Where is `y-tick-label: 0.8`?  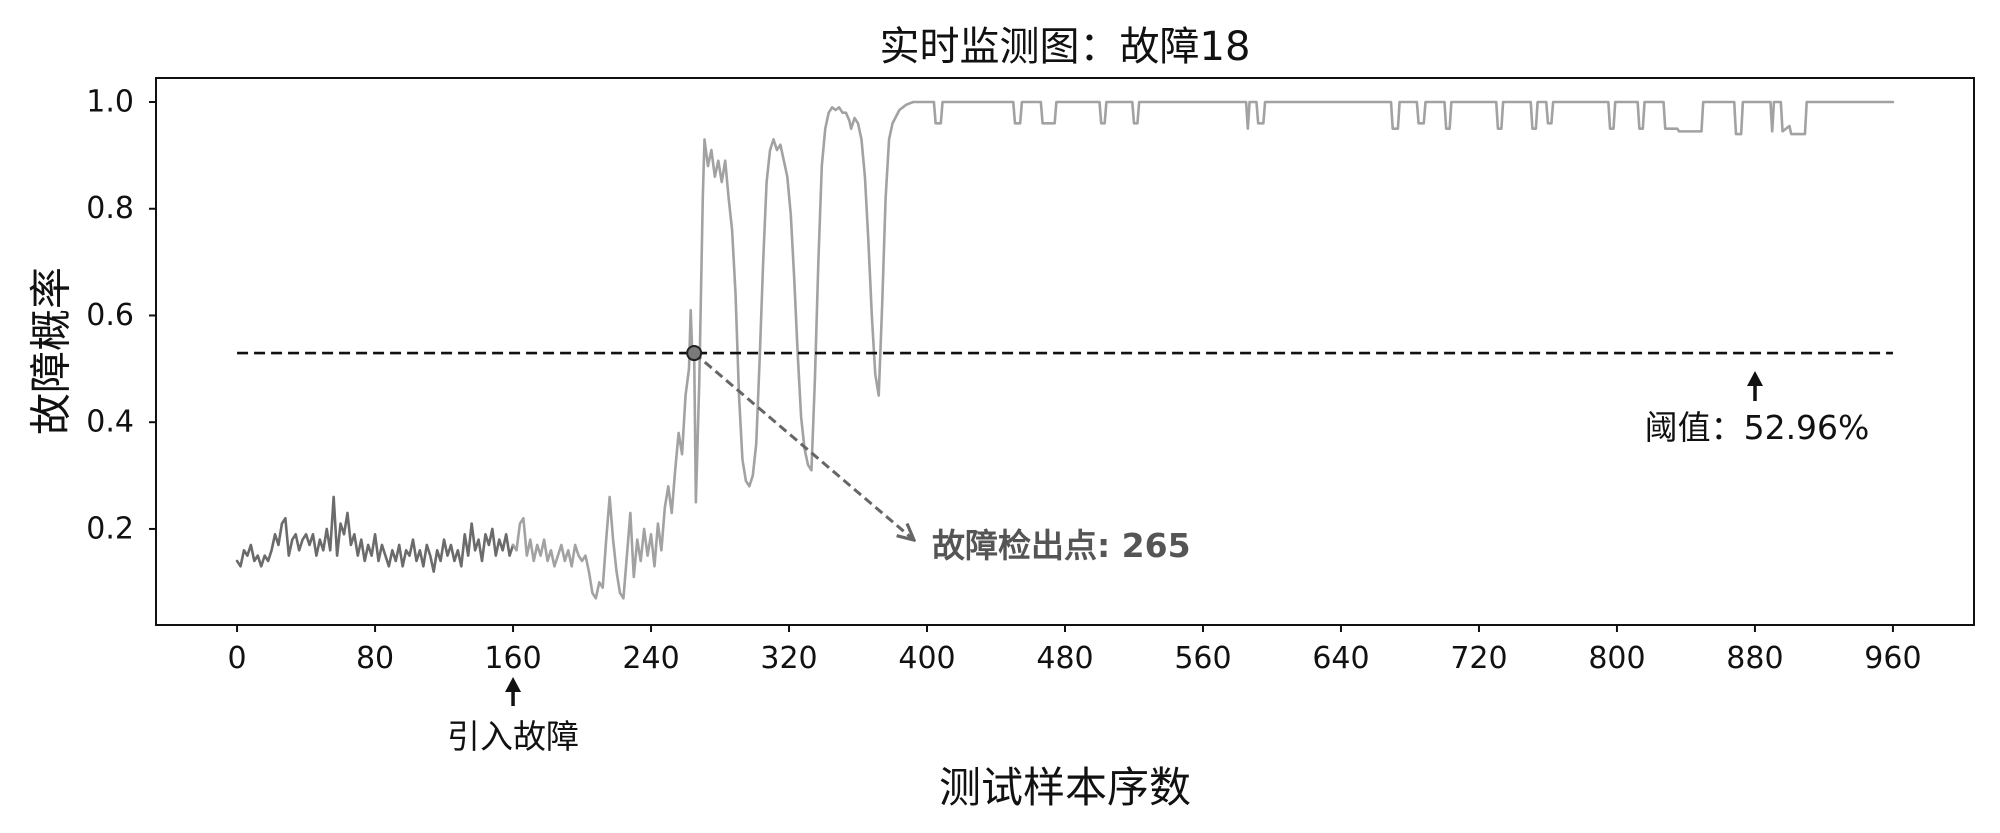
y-tick-label: 0.8 is located at coordinates (110, 208).